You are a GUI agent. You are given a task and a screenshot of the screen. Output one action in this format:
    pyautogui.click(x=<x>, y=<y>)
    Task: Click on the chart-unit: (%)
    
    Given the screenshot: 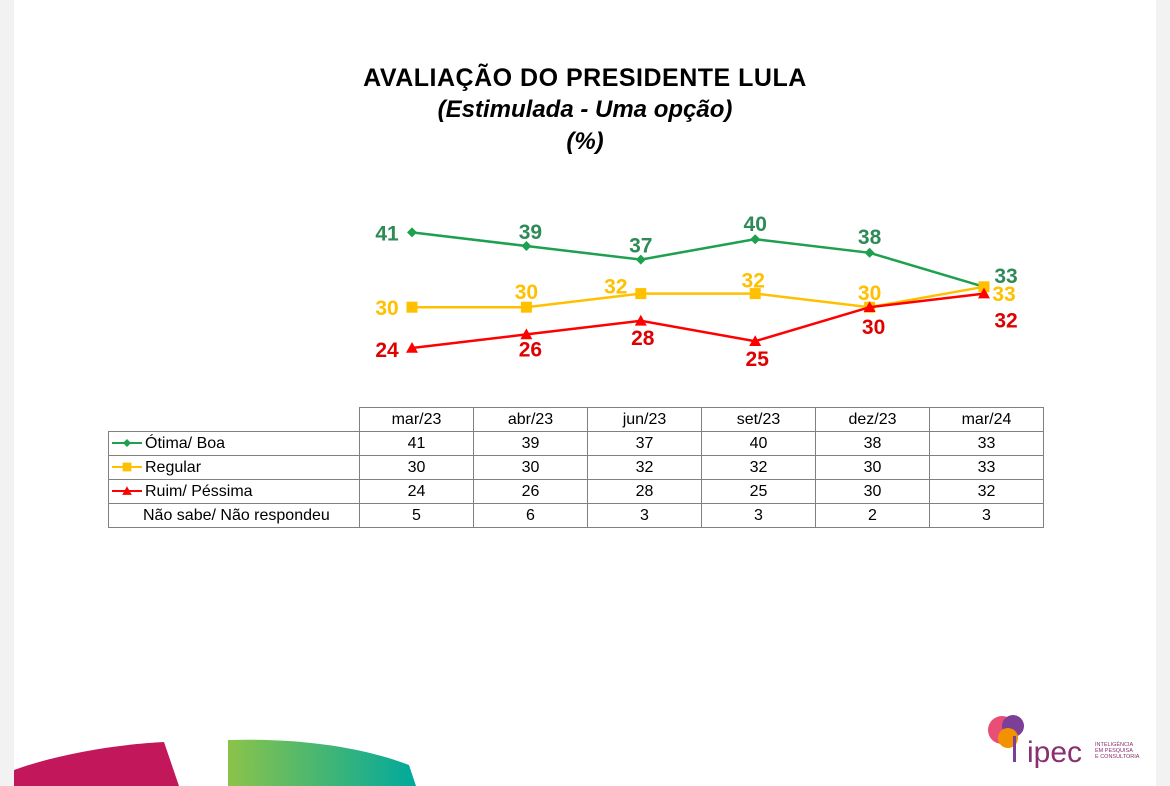 What is the action you would take?
    pyautogui.click(x=585, y=141)
    